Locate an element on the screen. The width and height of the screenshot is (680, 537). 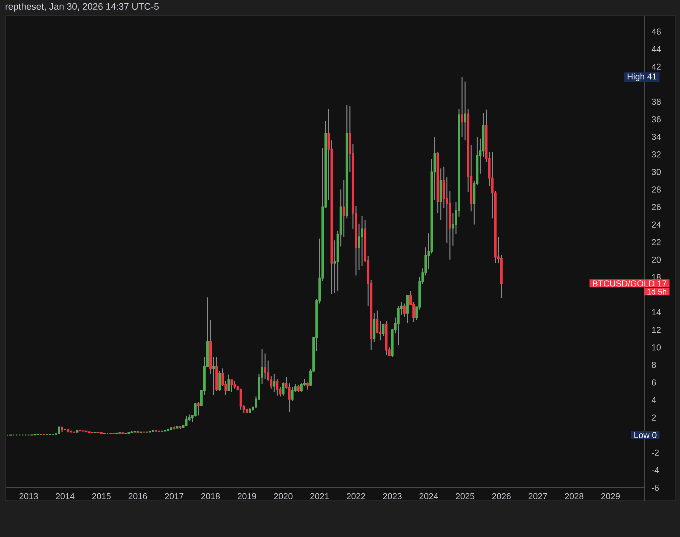
text: reptheset, Jan 30, 2026 14:37 UTC-5 is located at coordinates (82, 7).